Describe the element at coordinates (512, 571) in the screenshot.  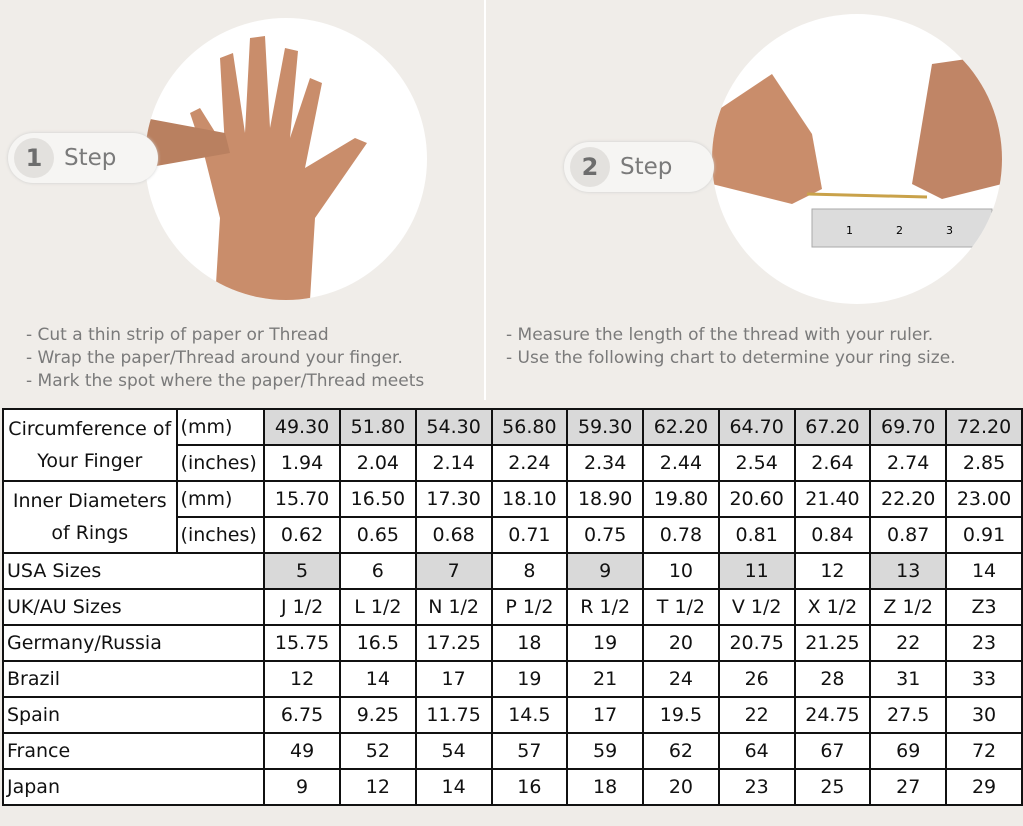
I see `table-row: USA Sizes 5 6 7 8 9 10 11 12 13 14` at that location.